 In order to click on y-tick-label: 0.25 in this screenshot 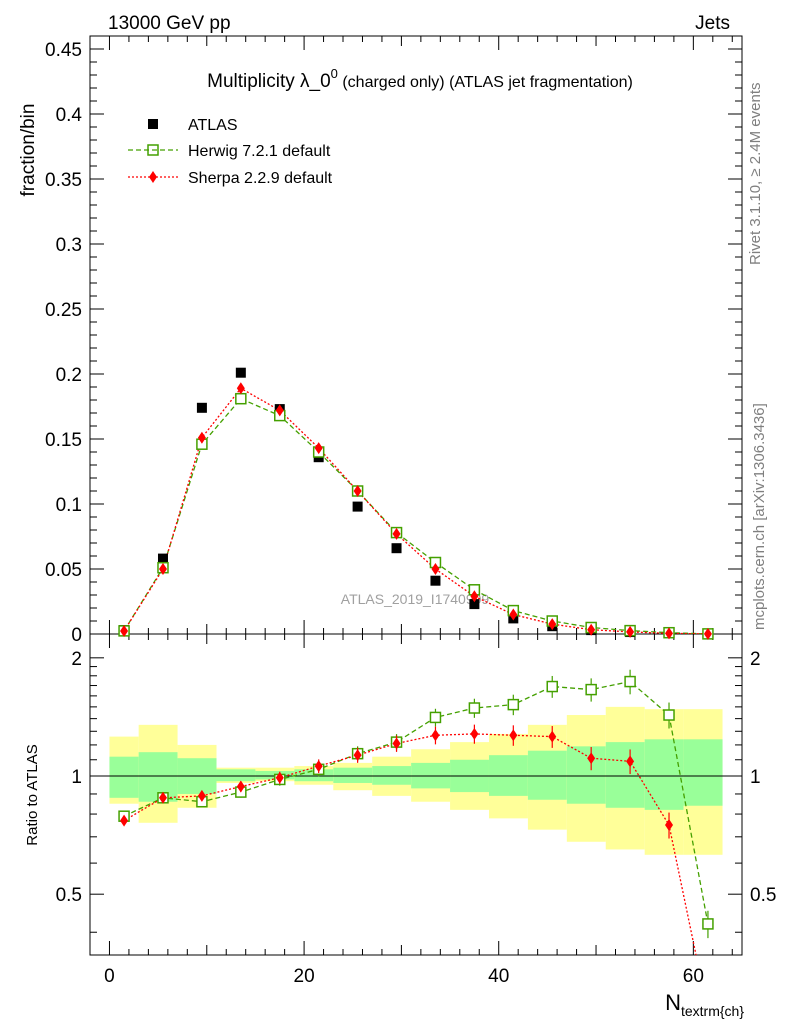, I will do `click(63, 310)`.